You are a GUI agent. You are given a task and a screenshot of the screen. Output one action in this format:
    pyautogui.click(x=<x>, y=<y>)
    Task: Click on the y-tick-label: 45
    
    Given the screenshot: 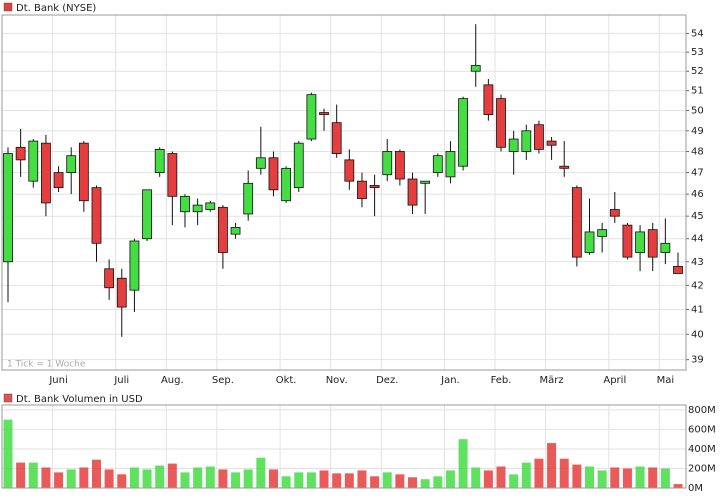 What is the action you would take?
    pyautogui.click(x=697, y=216)
    